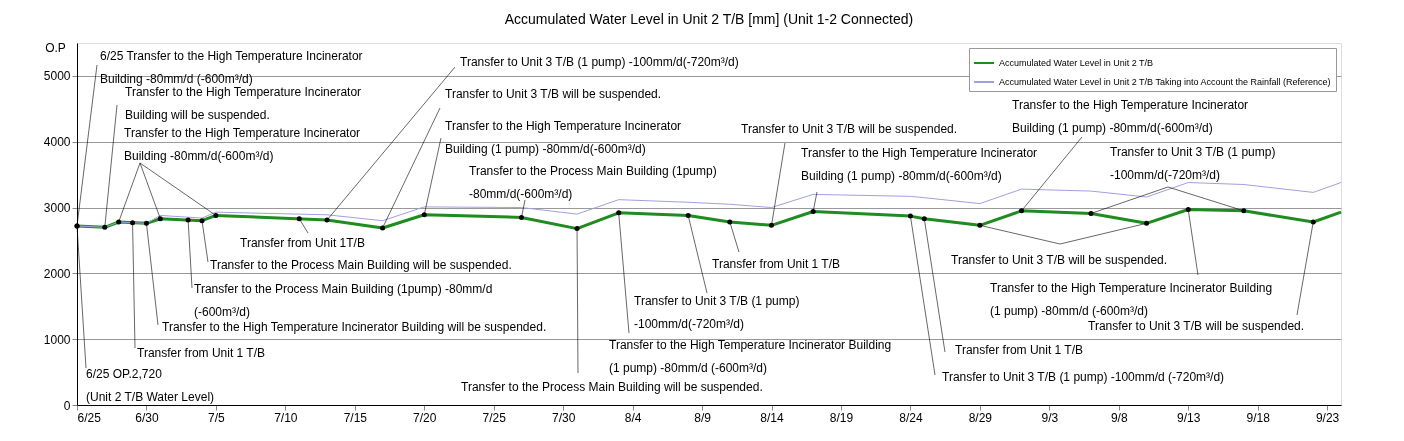 The width and height of the screenshot is (1404, 441). Describe the element at coordinates (55, 47) in the screenshot. I see `y-axis-title: O.P` at that location.